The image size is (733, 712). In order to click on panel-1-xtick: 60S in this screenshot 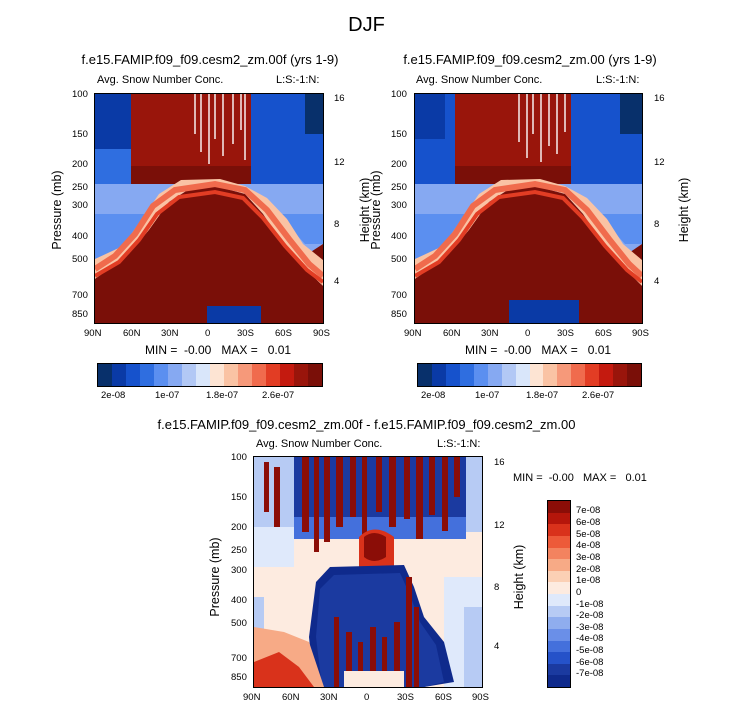, I will do `click(283, 333)`.